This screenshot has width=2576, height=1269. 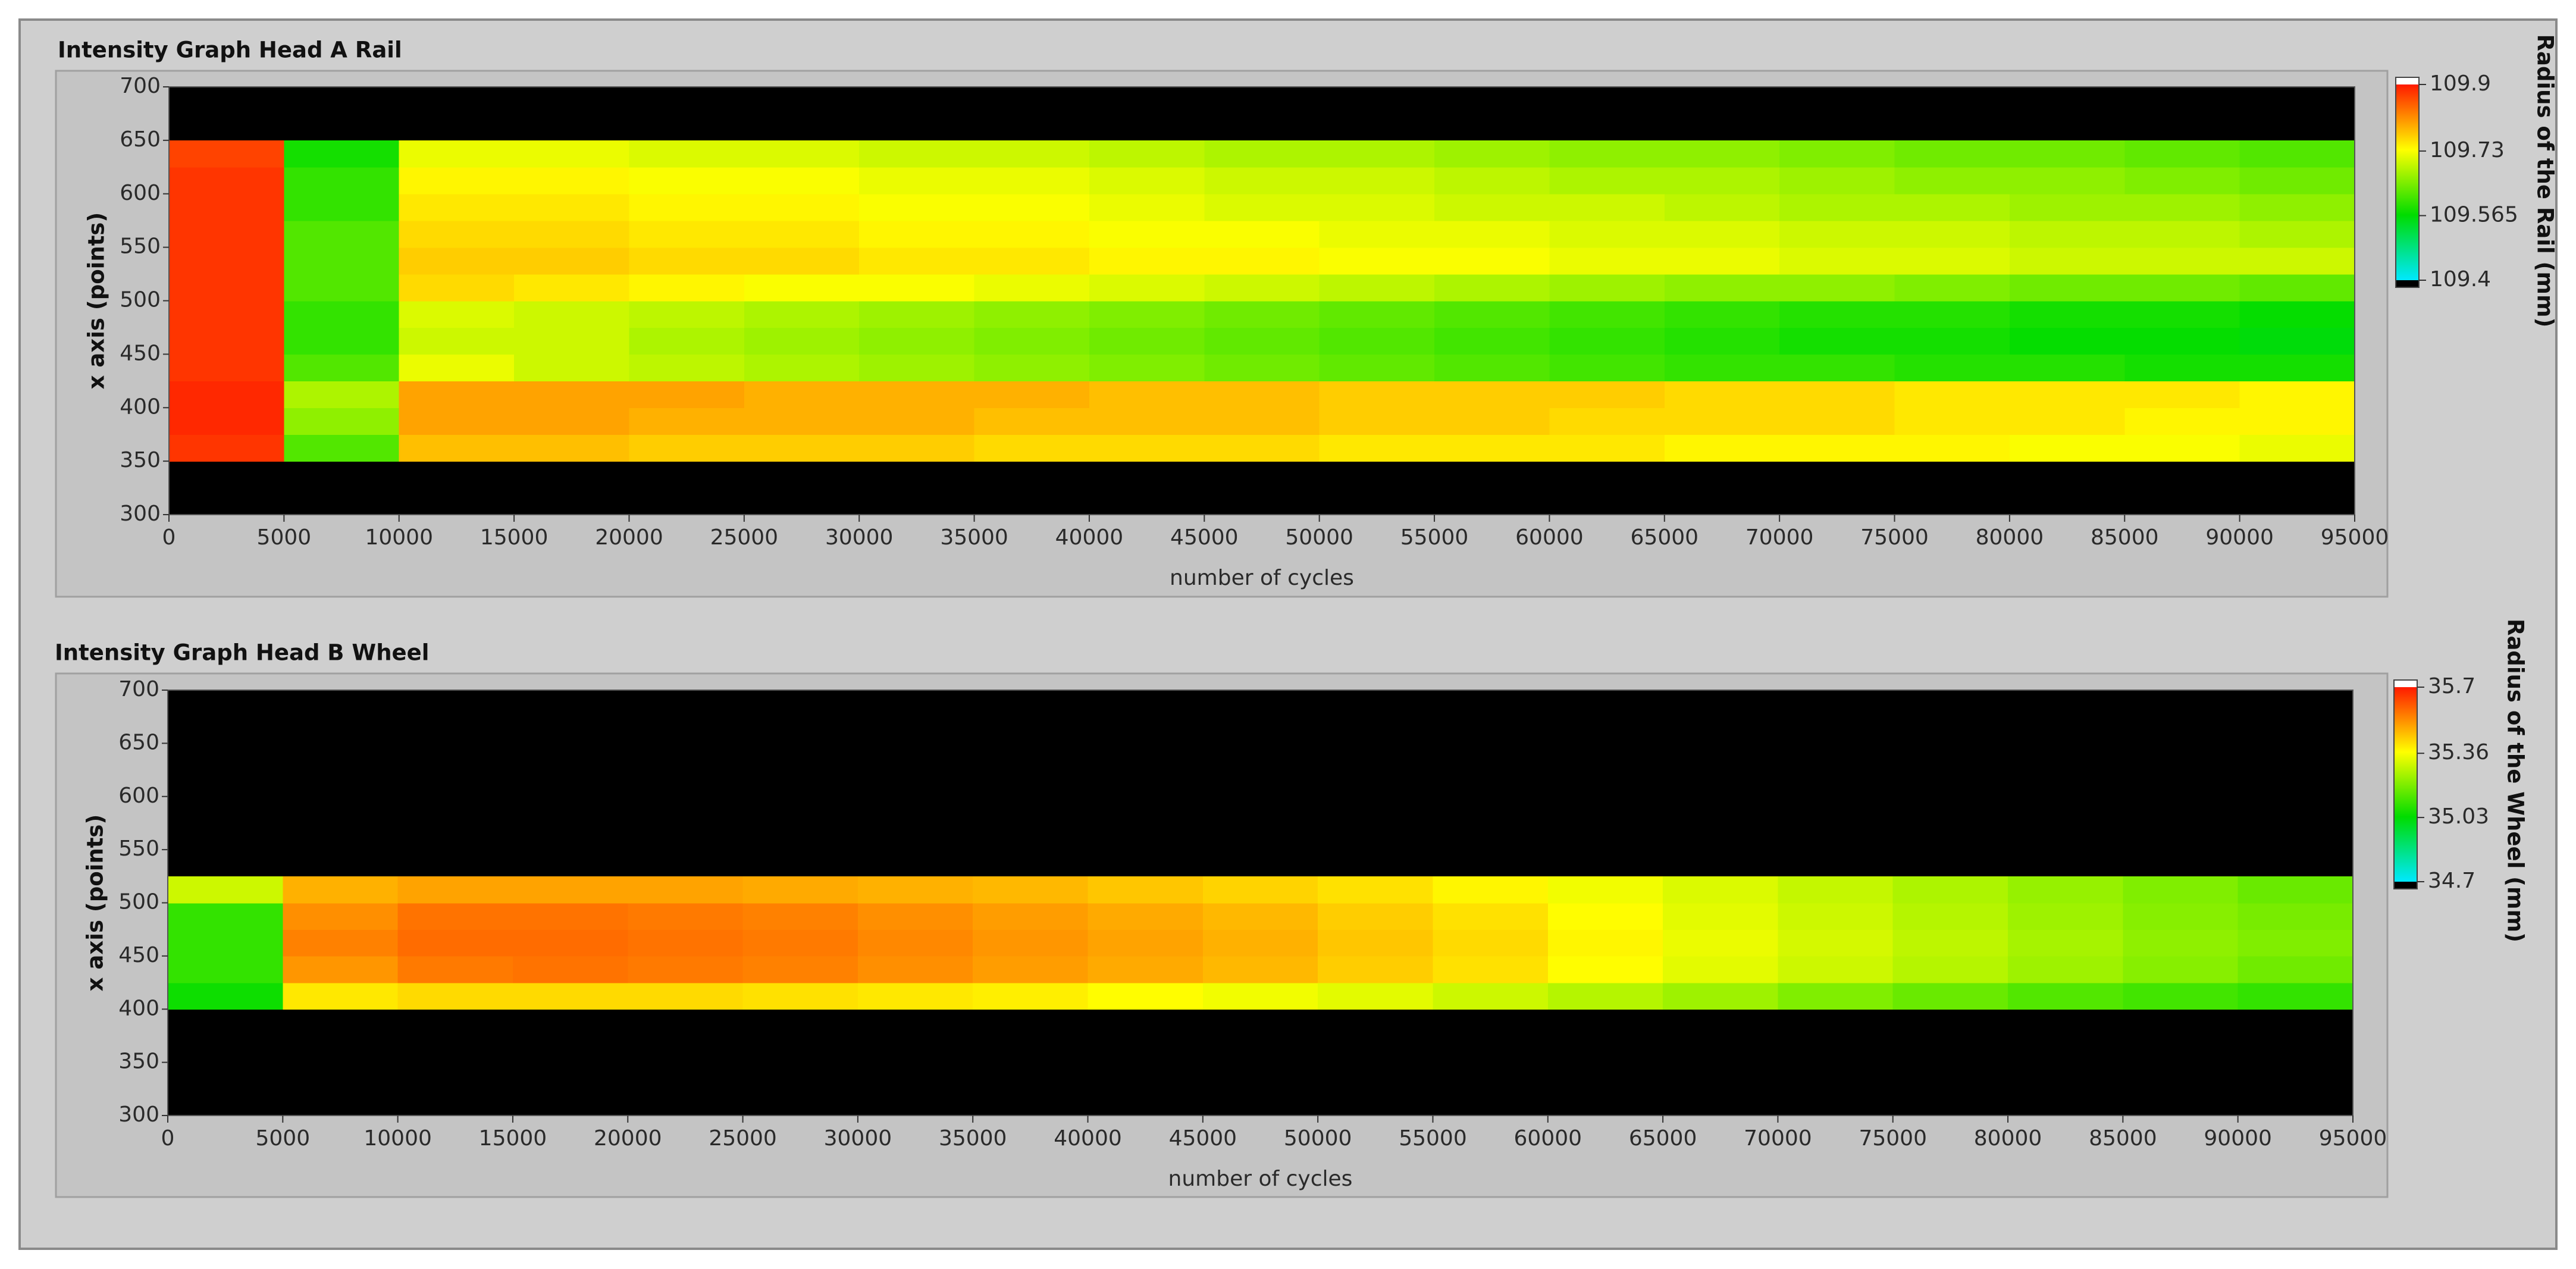 I want to click on x-tick-label: 15000, so click(x=513, y=1138).